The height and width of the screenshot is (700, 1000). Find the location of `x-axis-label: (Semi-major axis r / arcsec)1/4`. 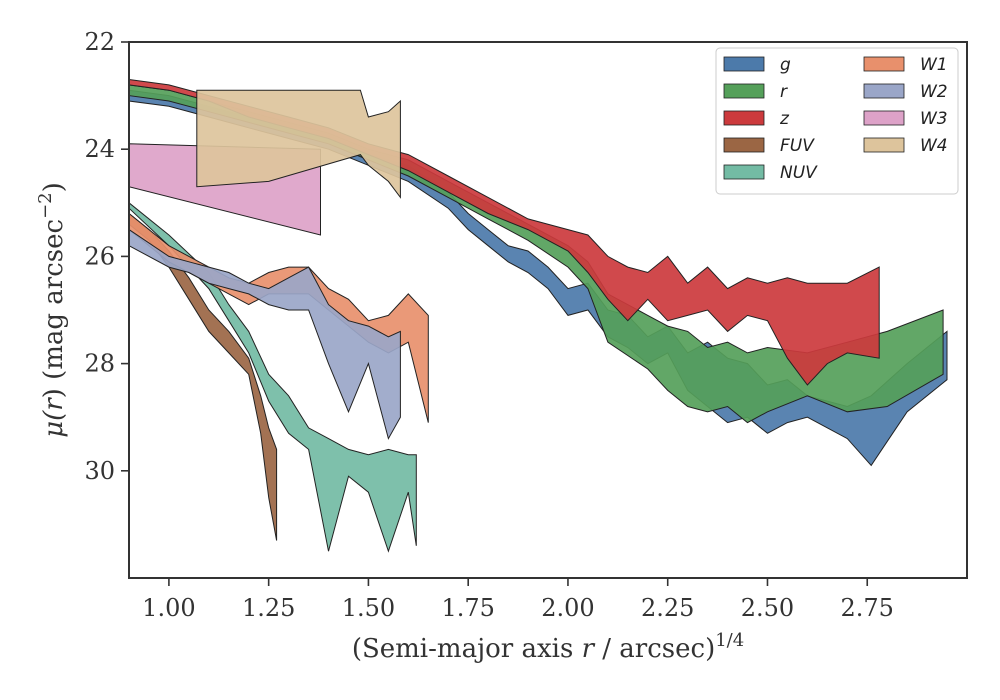

x-axis-label: (Semi-major axis r / arcsec)1/4 is located at coordinates (548, 647).